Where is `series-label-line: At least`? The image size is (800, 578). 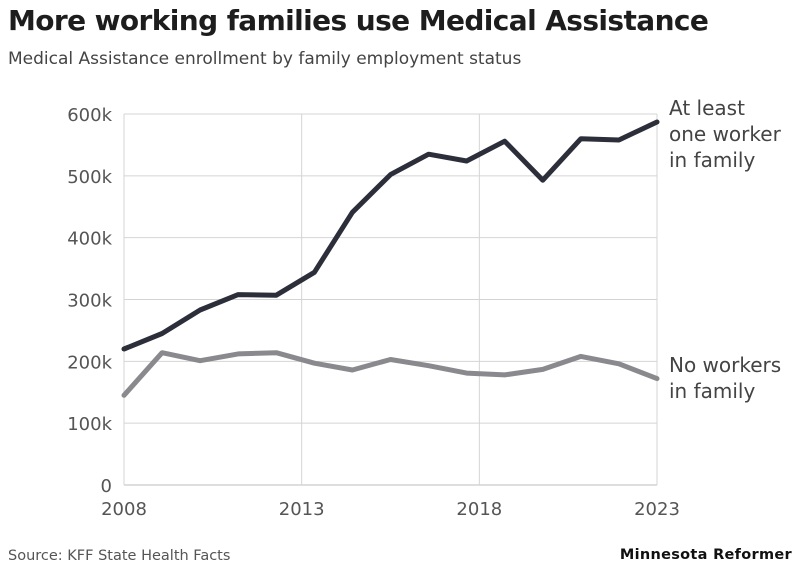 series-label-line: At least is located at coordinates (707, 108).